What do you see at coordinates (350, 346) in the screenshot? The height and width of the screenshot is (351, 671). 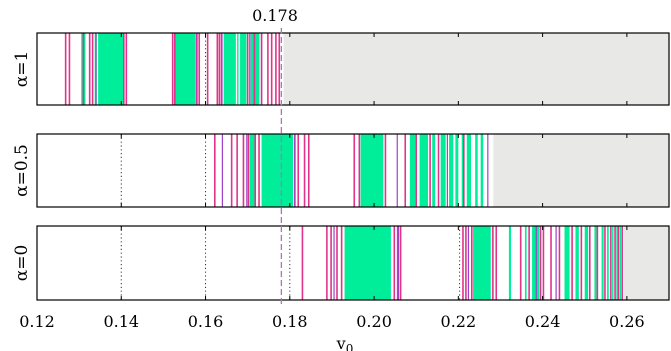 I see `x-axis-label-sub: 0` at bounding box center [350, 346].